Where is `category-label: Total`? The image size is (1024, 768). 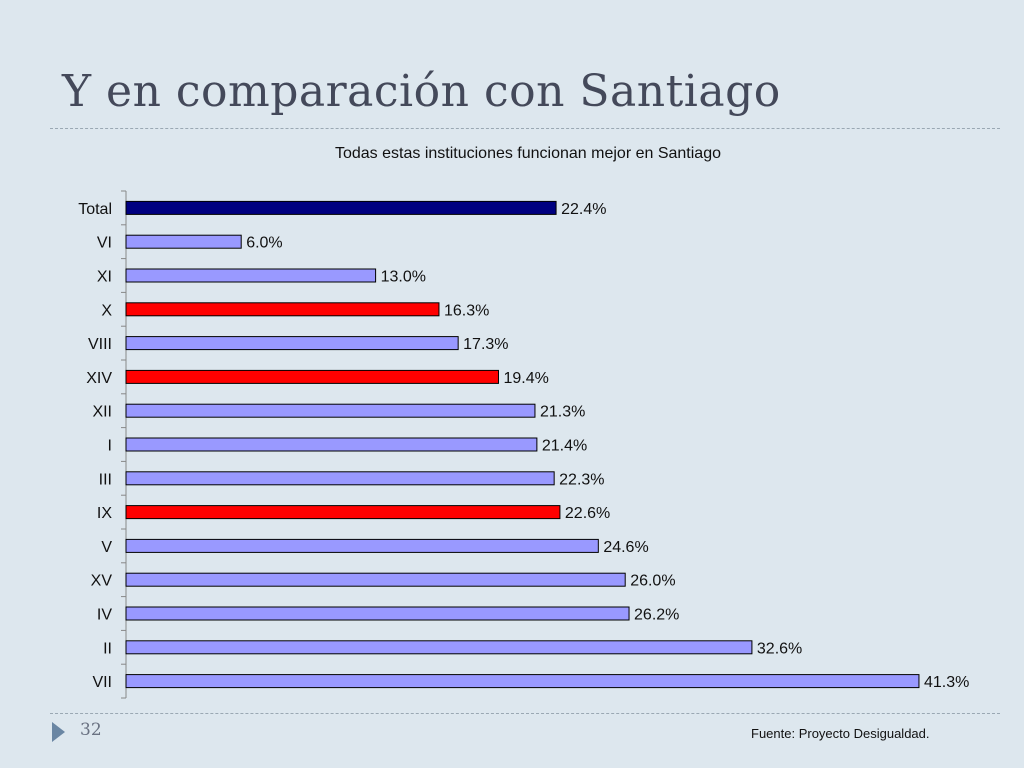
category-label: Total is located at coordinates (95, 209).